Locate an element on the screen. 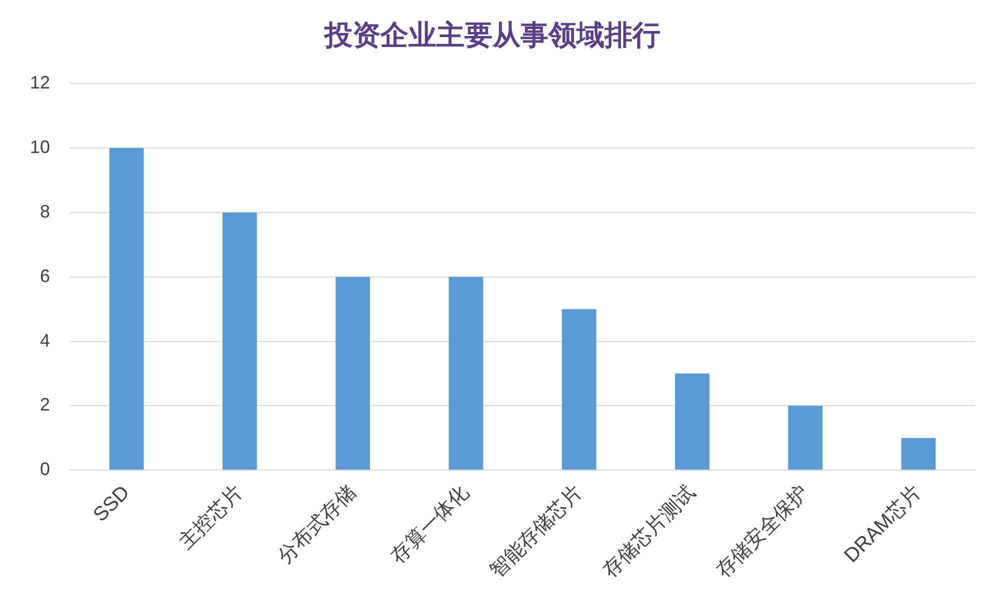 The width and height of the screenshot is (1000, 591). x-tick-label: 存储安全保护 is located at coordinates (762, 532).